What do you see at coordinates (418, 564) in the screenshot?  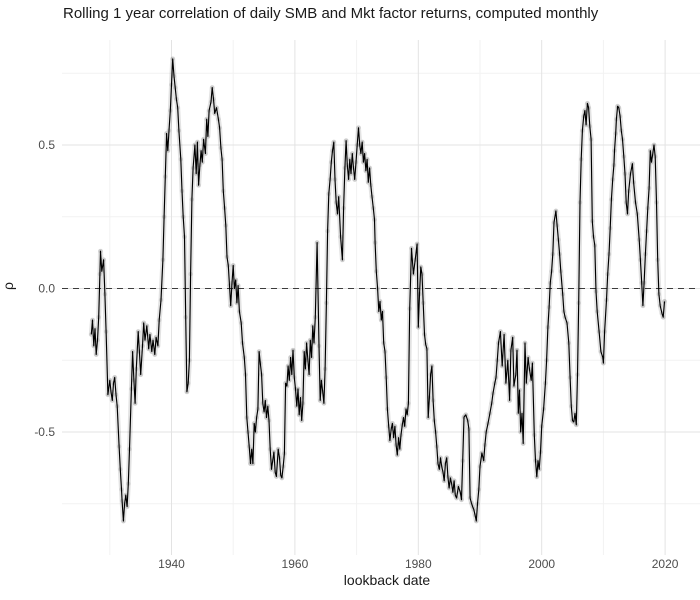 I see `x-tick-label: 1980` at bounding box center [418, 564].